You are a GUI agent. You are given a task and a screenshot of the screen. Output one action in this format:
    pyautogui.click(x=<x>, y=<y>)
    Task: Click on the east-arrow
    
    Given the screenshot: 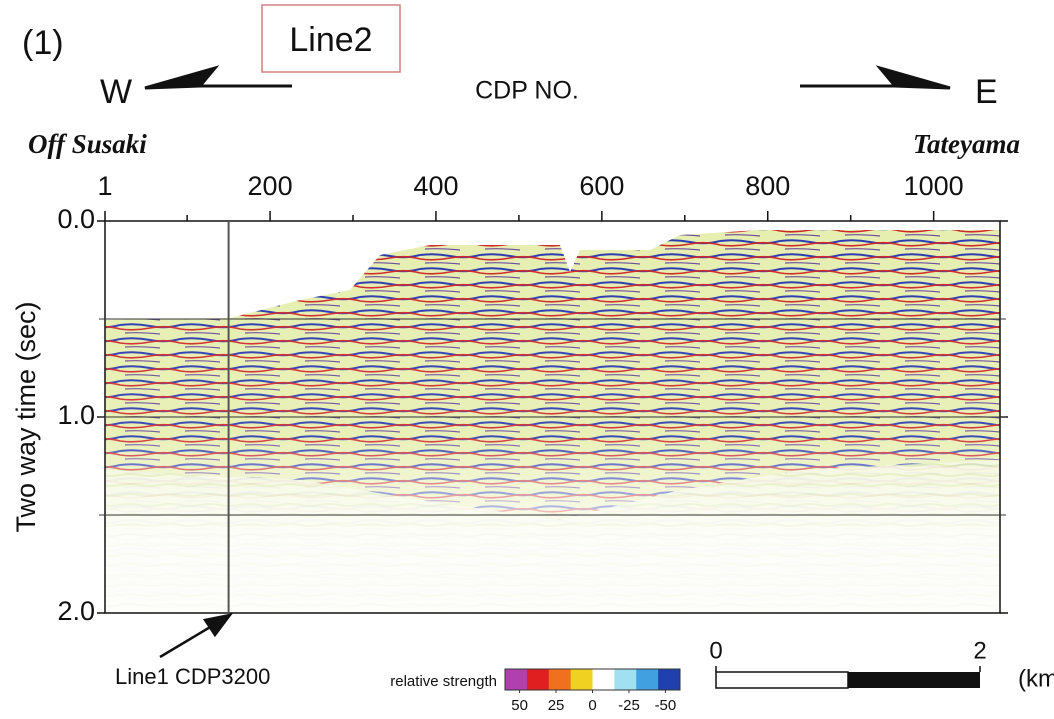 What is the action you would take?
    pyautogui.click(x=875, y=77)
    